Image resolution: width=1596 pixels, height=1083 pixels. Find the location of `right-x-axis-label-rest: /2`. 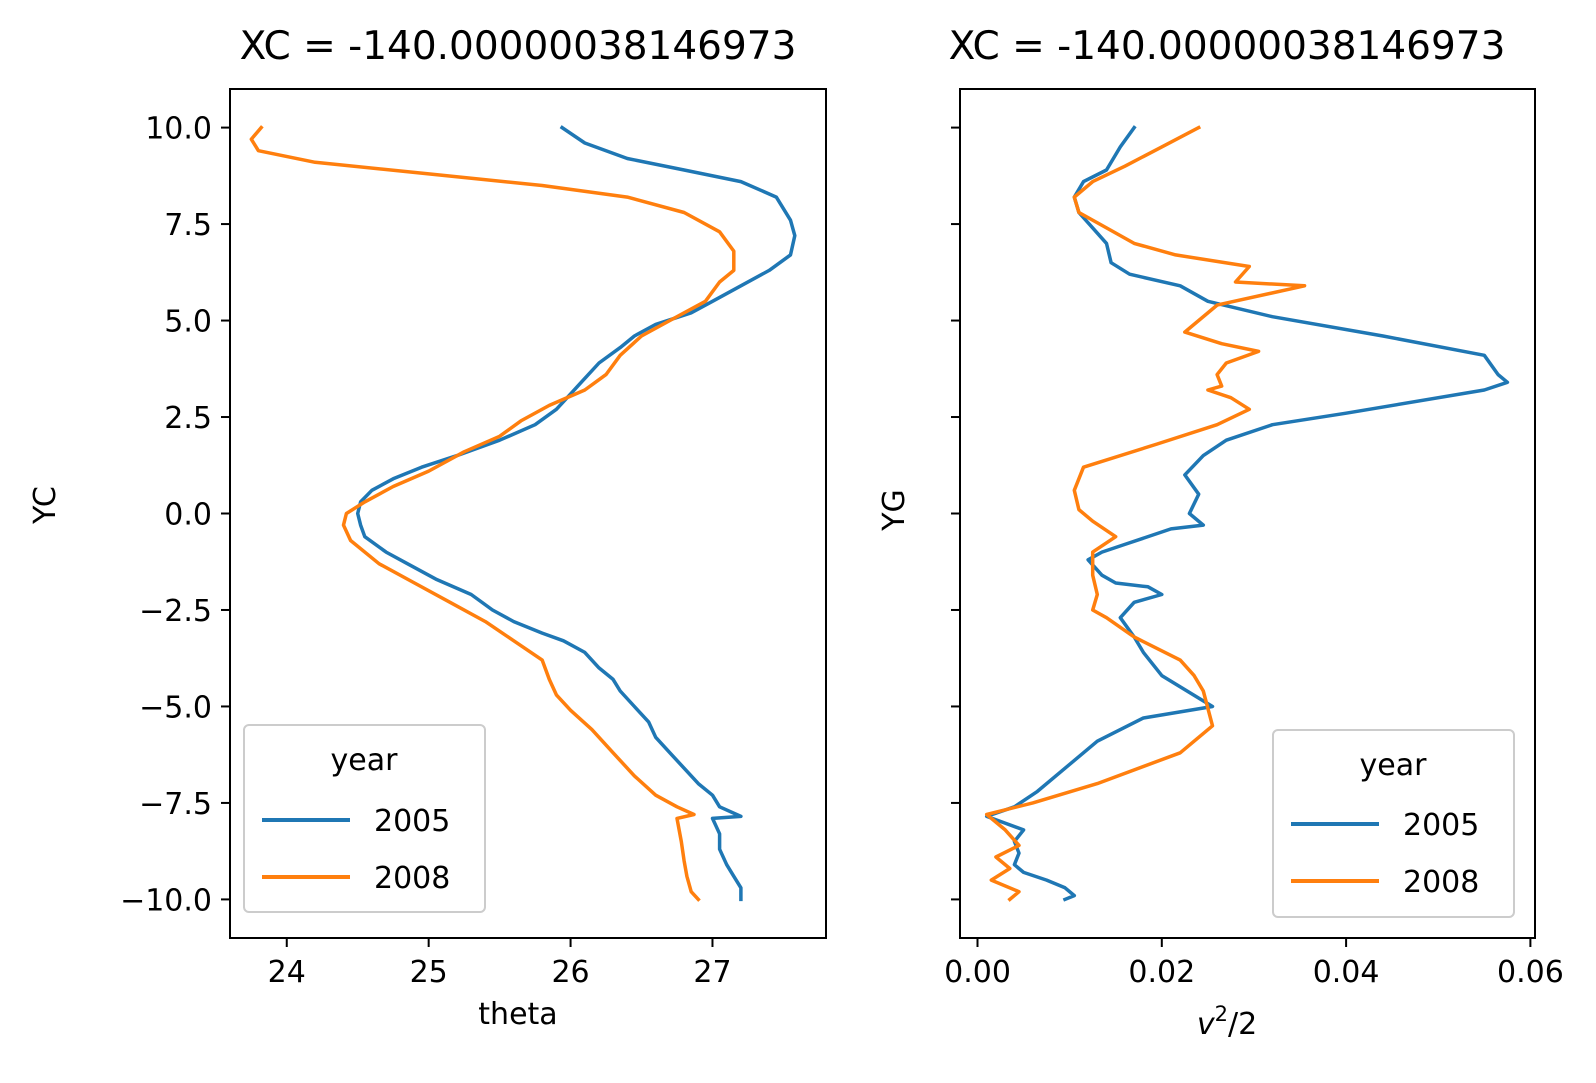

right-x-axis-label-rest: /2 is located at coordinates (1242, 1024).